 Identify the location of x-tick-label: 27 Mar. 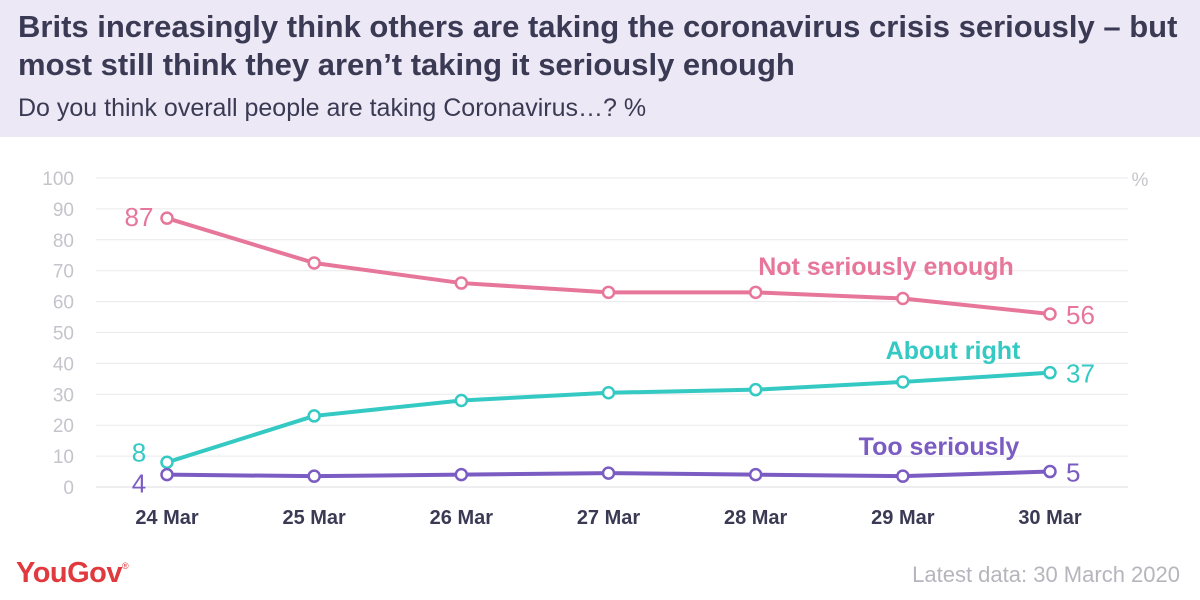
(609, 518).